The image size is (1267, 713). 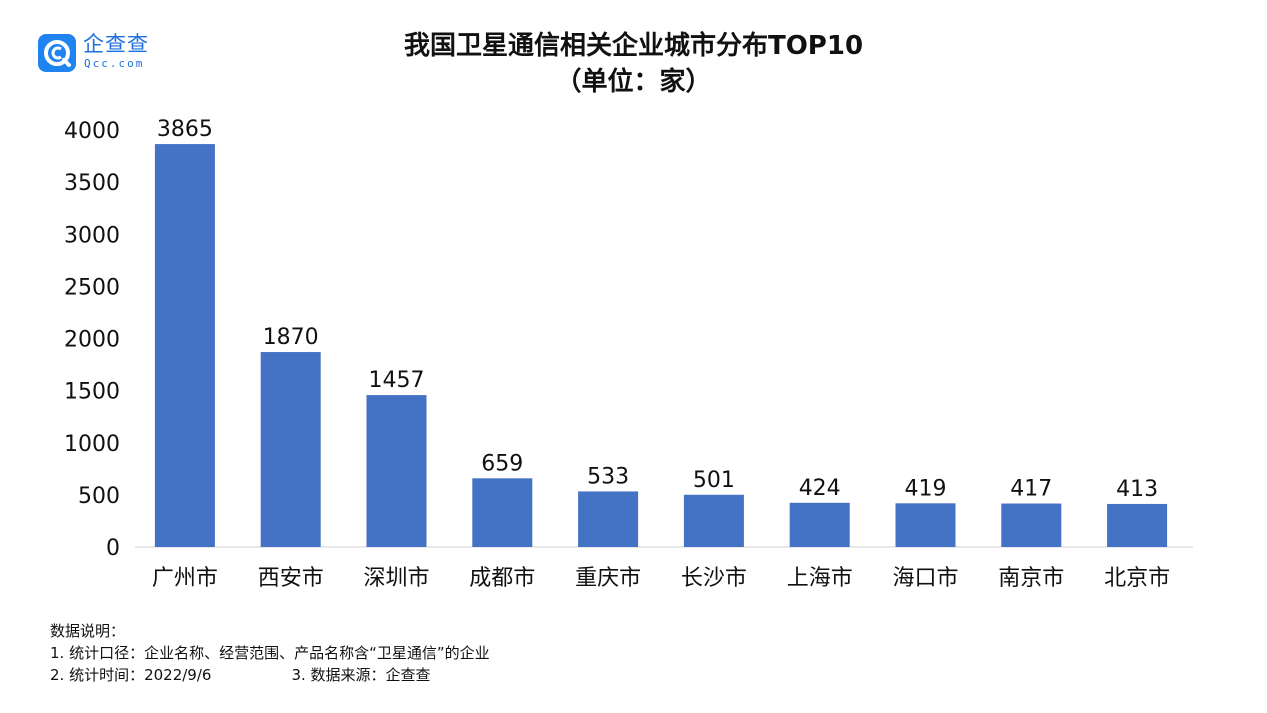 What do you see at coordinates (99, 496) in the screenshot?
I see `y-tick-label: 500` at bounding box center [99, 496].